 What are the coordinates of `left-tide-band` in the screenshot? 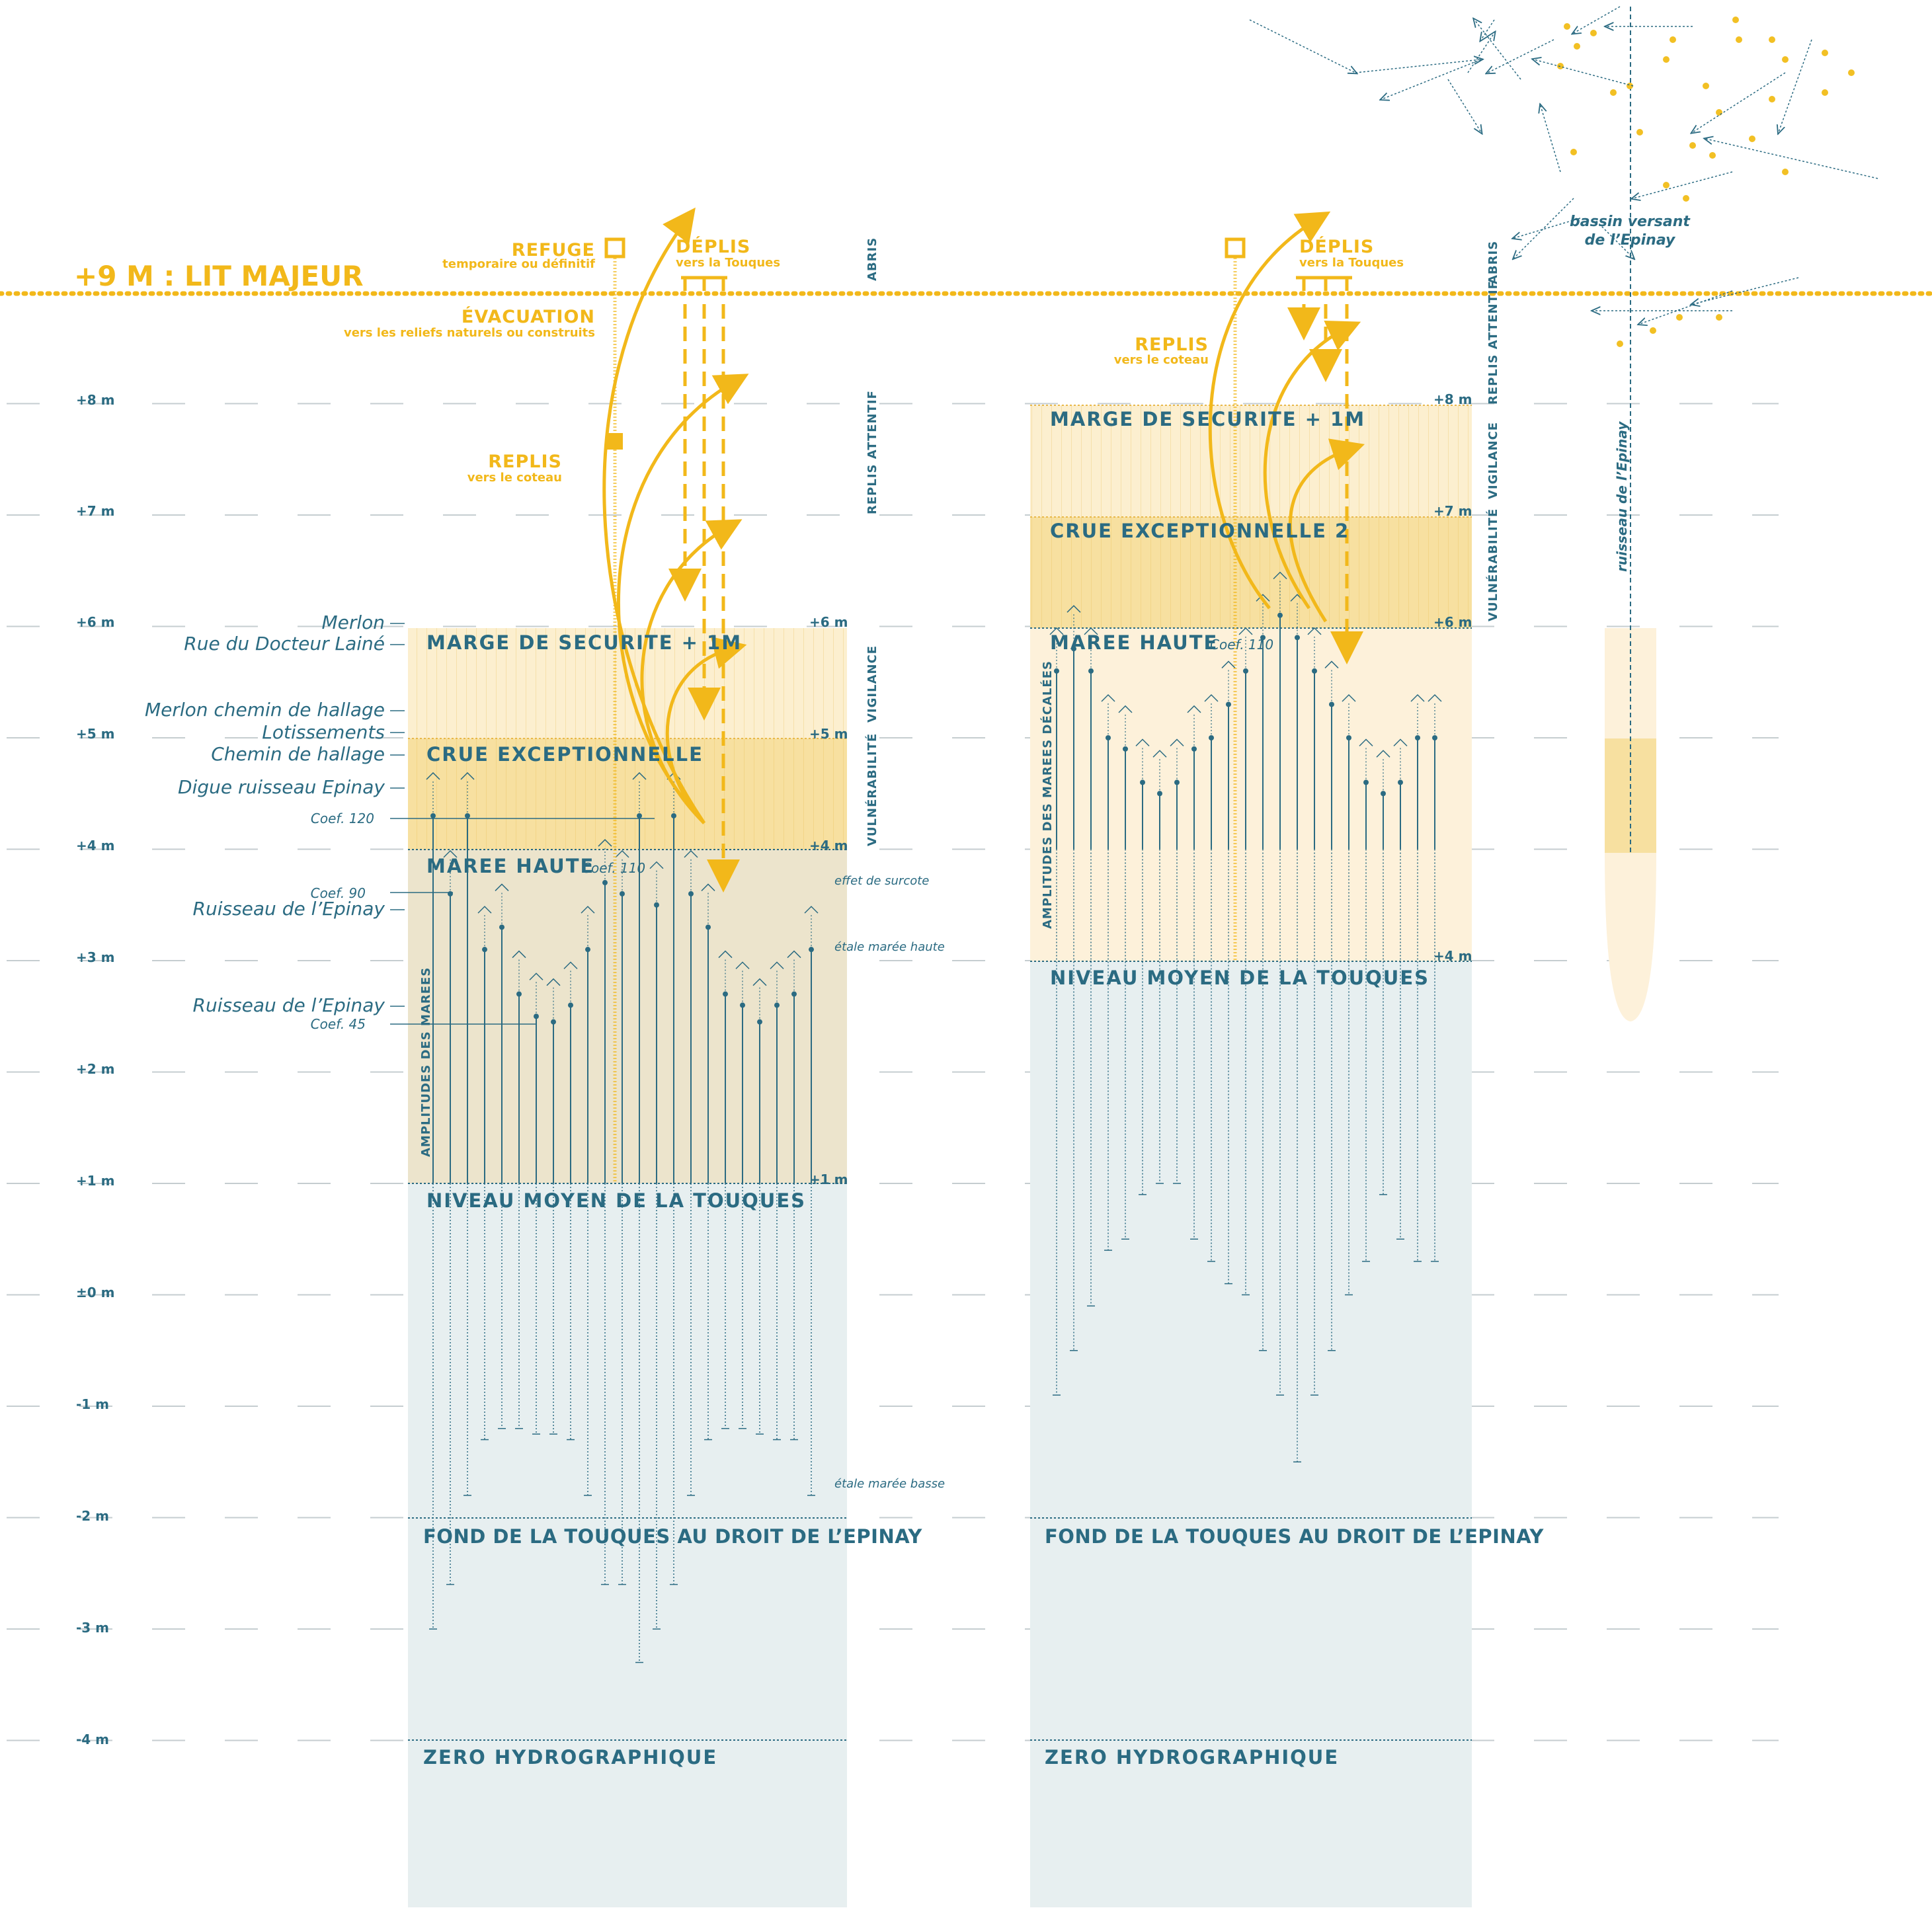 It's located at (627, 1016).